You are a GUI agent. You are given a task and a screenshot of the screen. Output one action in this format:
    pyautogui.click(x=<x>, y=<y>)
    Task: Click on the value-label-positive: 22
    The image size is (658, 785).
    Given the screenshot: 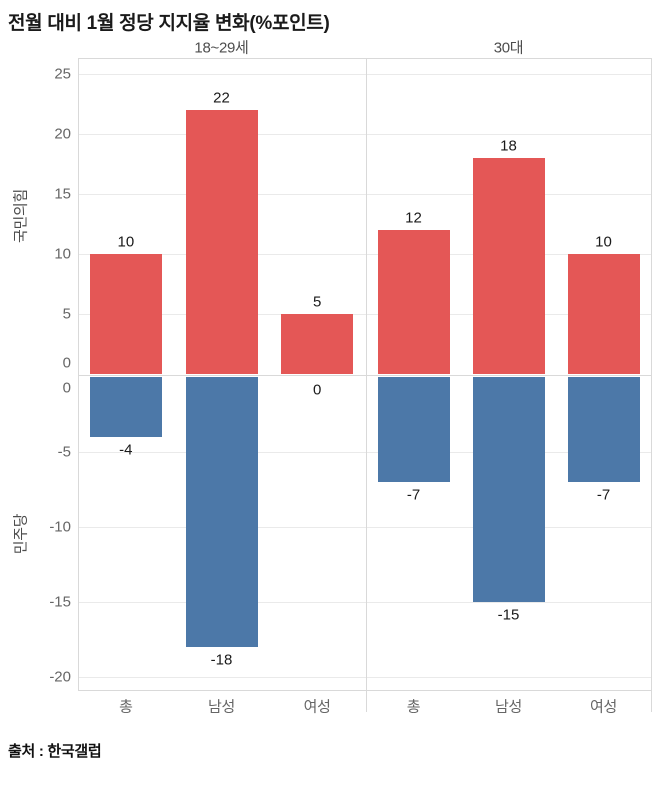 What is the action you would take?
    pyautogui.click(x=221, y=98)
    